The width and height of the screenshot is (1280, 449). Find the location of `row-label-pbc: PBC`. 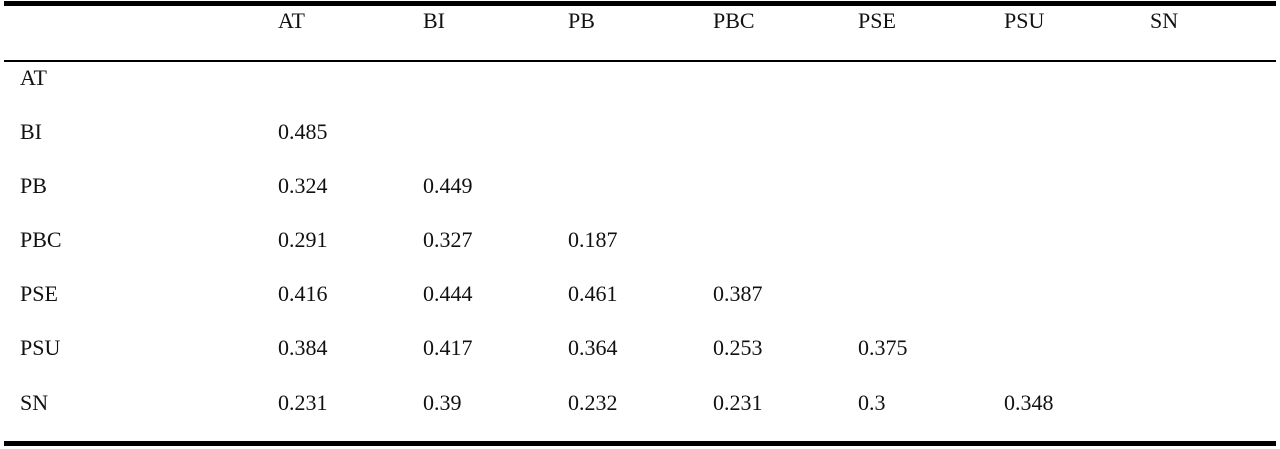

row-label-pbc: PBC is located at coordinates (41, 239).